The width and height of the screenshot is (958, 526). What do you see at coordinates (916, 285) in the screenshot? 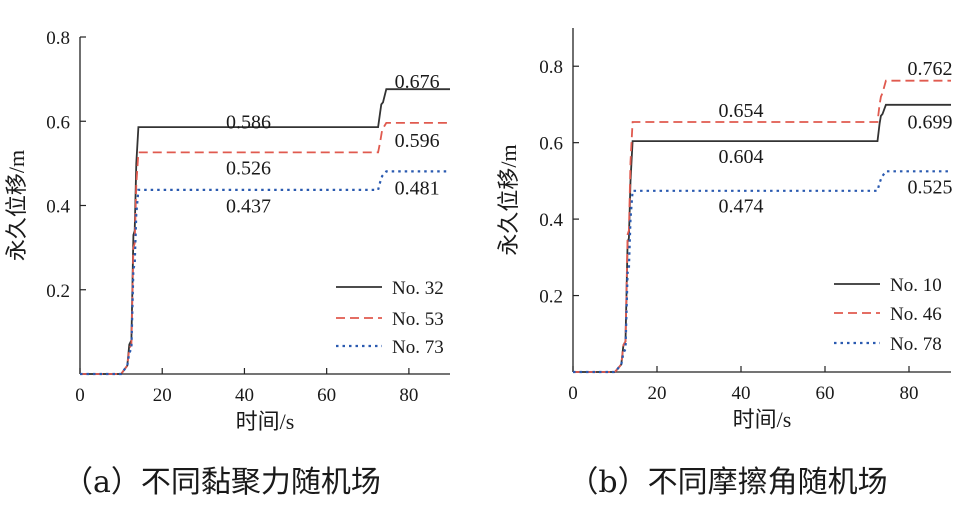
I see `legend-label: No. 10` at bounding box center [916, 285].